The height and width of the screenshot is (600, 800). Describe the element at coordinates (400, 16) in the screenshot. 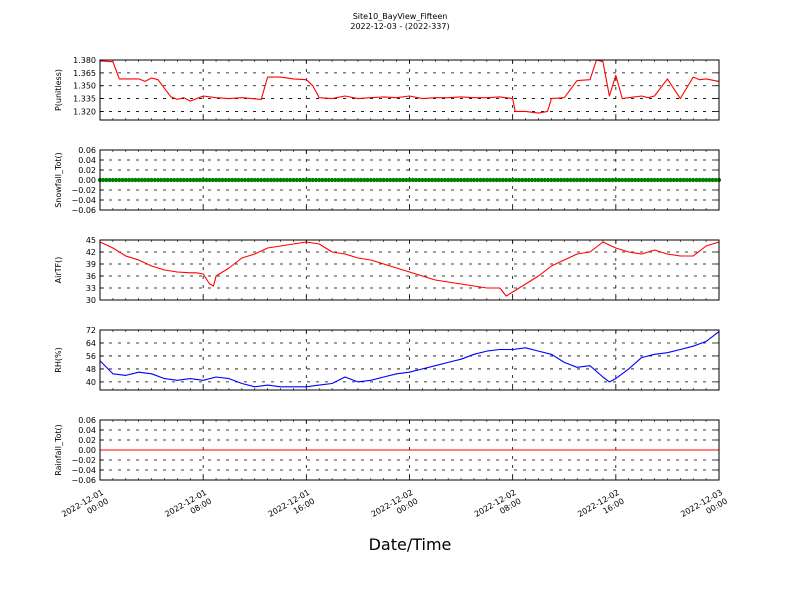

I see `figure-title-line1: Site10_BayView_Fifteen` at that location.